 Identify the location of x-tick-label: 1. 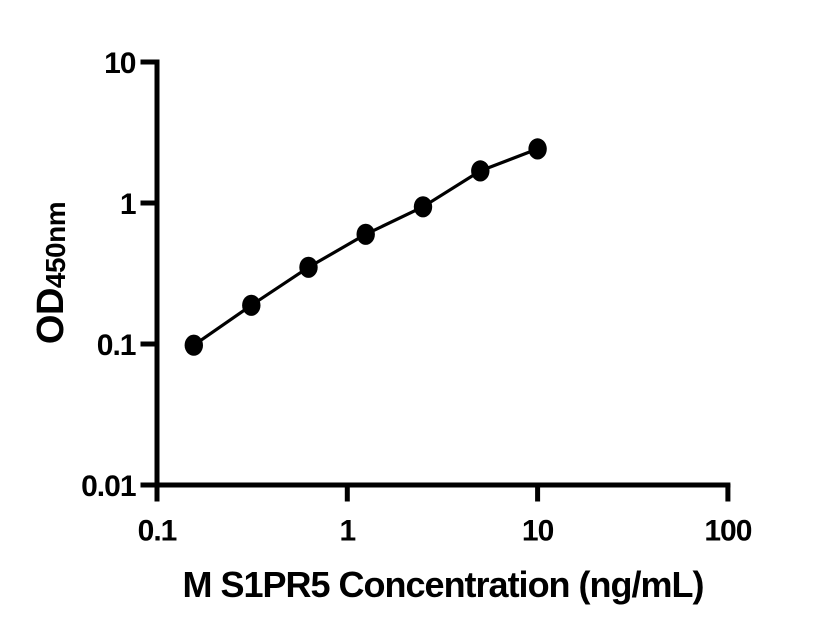
(347, 531).